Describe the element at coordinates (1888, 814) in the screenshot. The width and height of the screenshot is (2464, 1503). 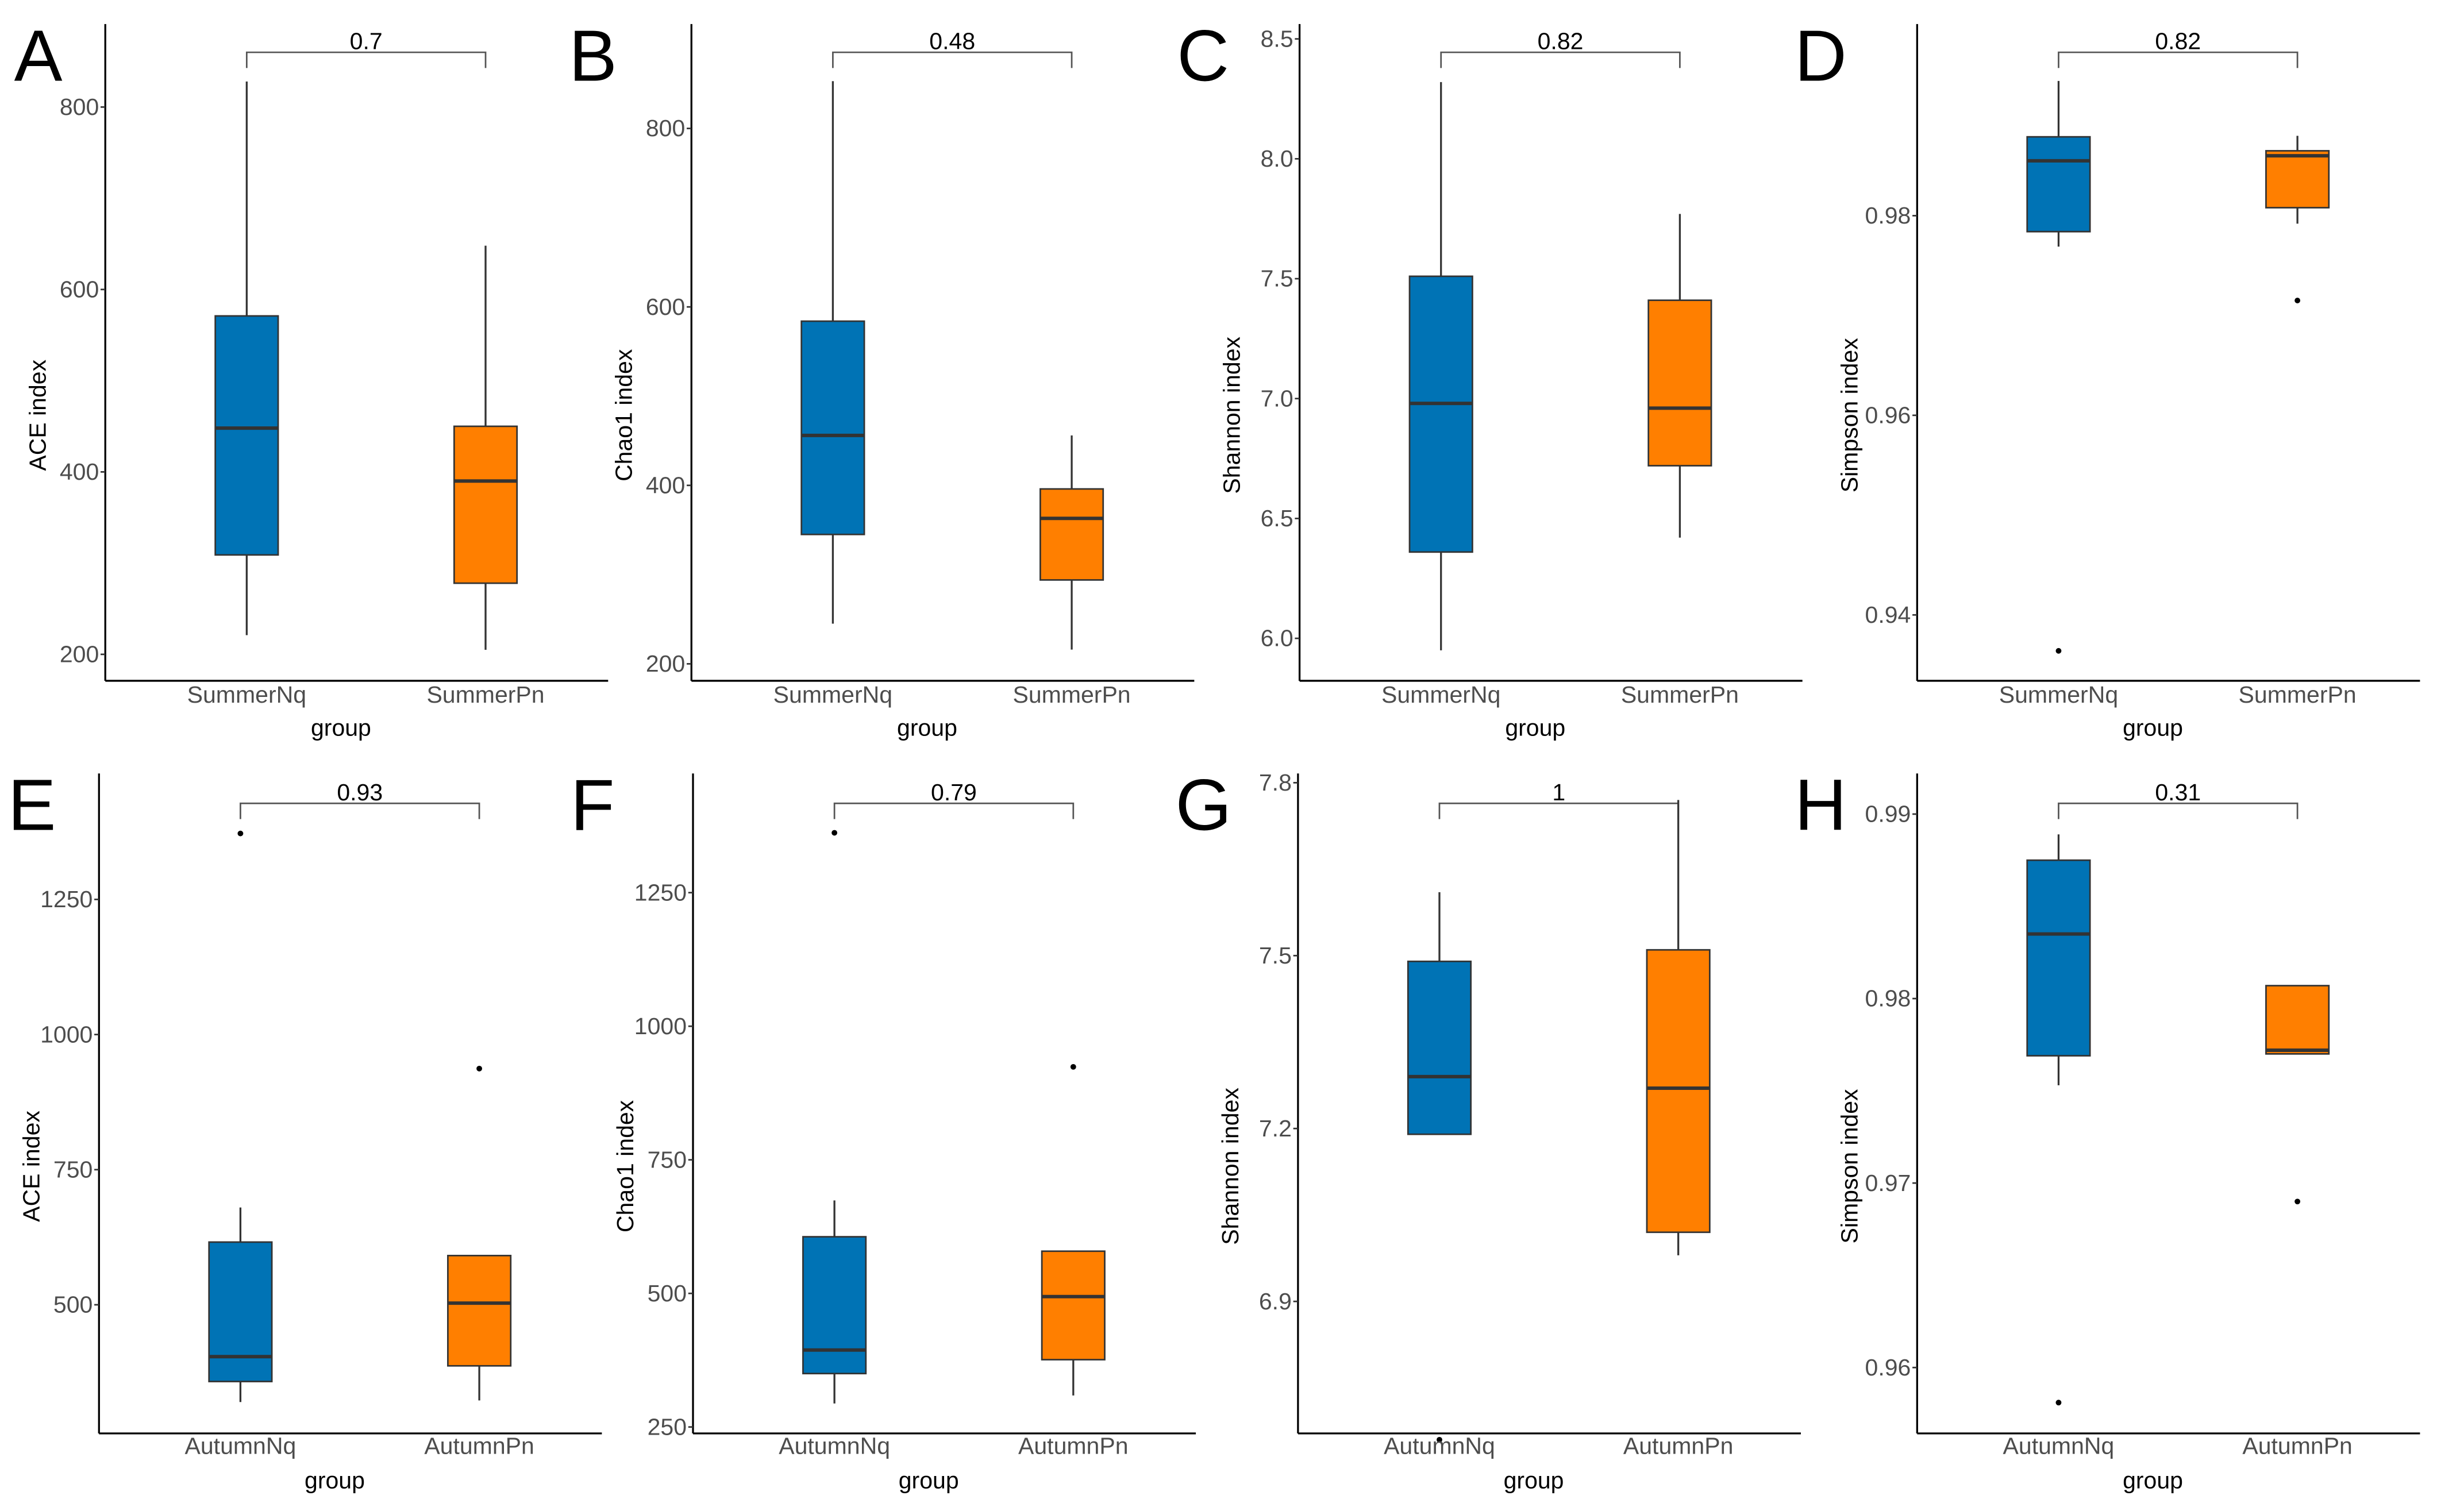
I see `y-tick-label: 0.99` at that location.